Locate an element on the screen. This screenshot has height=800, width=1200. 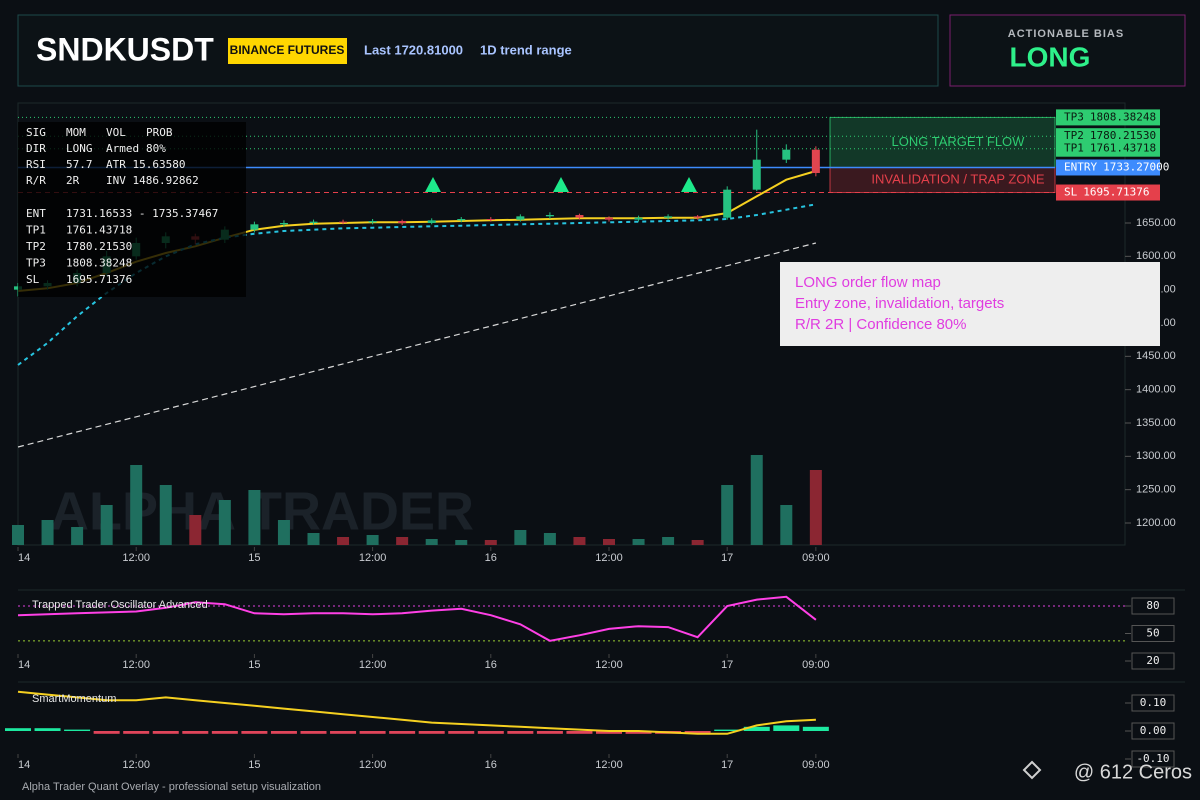
zone-label: INVALIDATION / TRAP ZONE is located at coordinates (957, 178).